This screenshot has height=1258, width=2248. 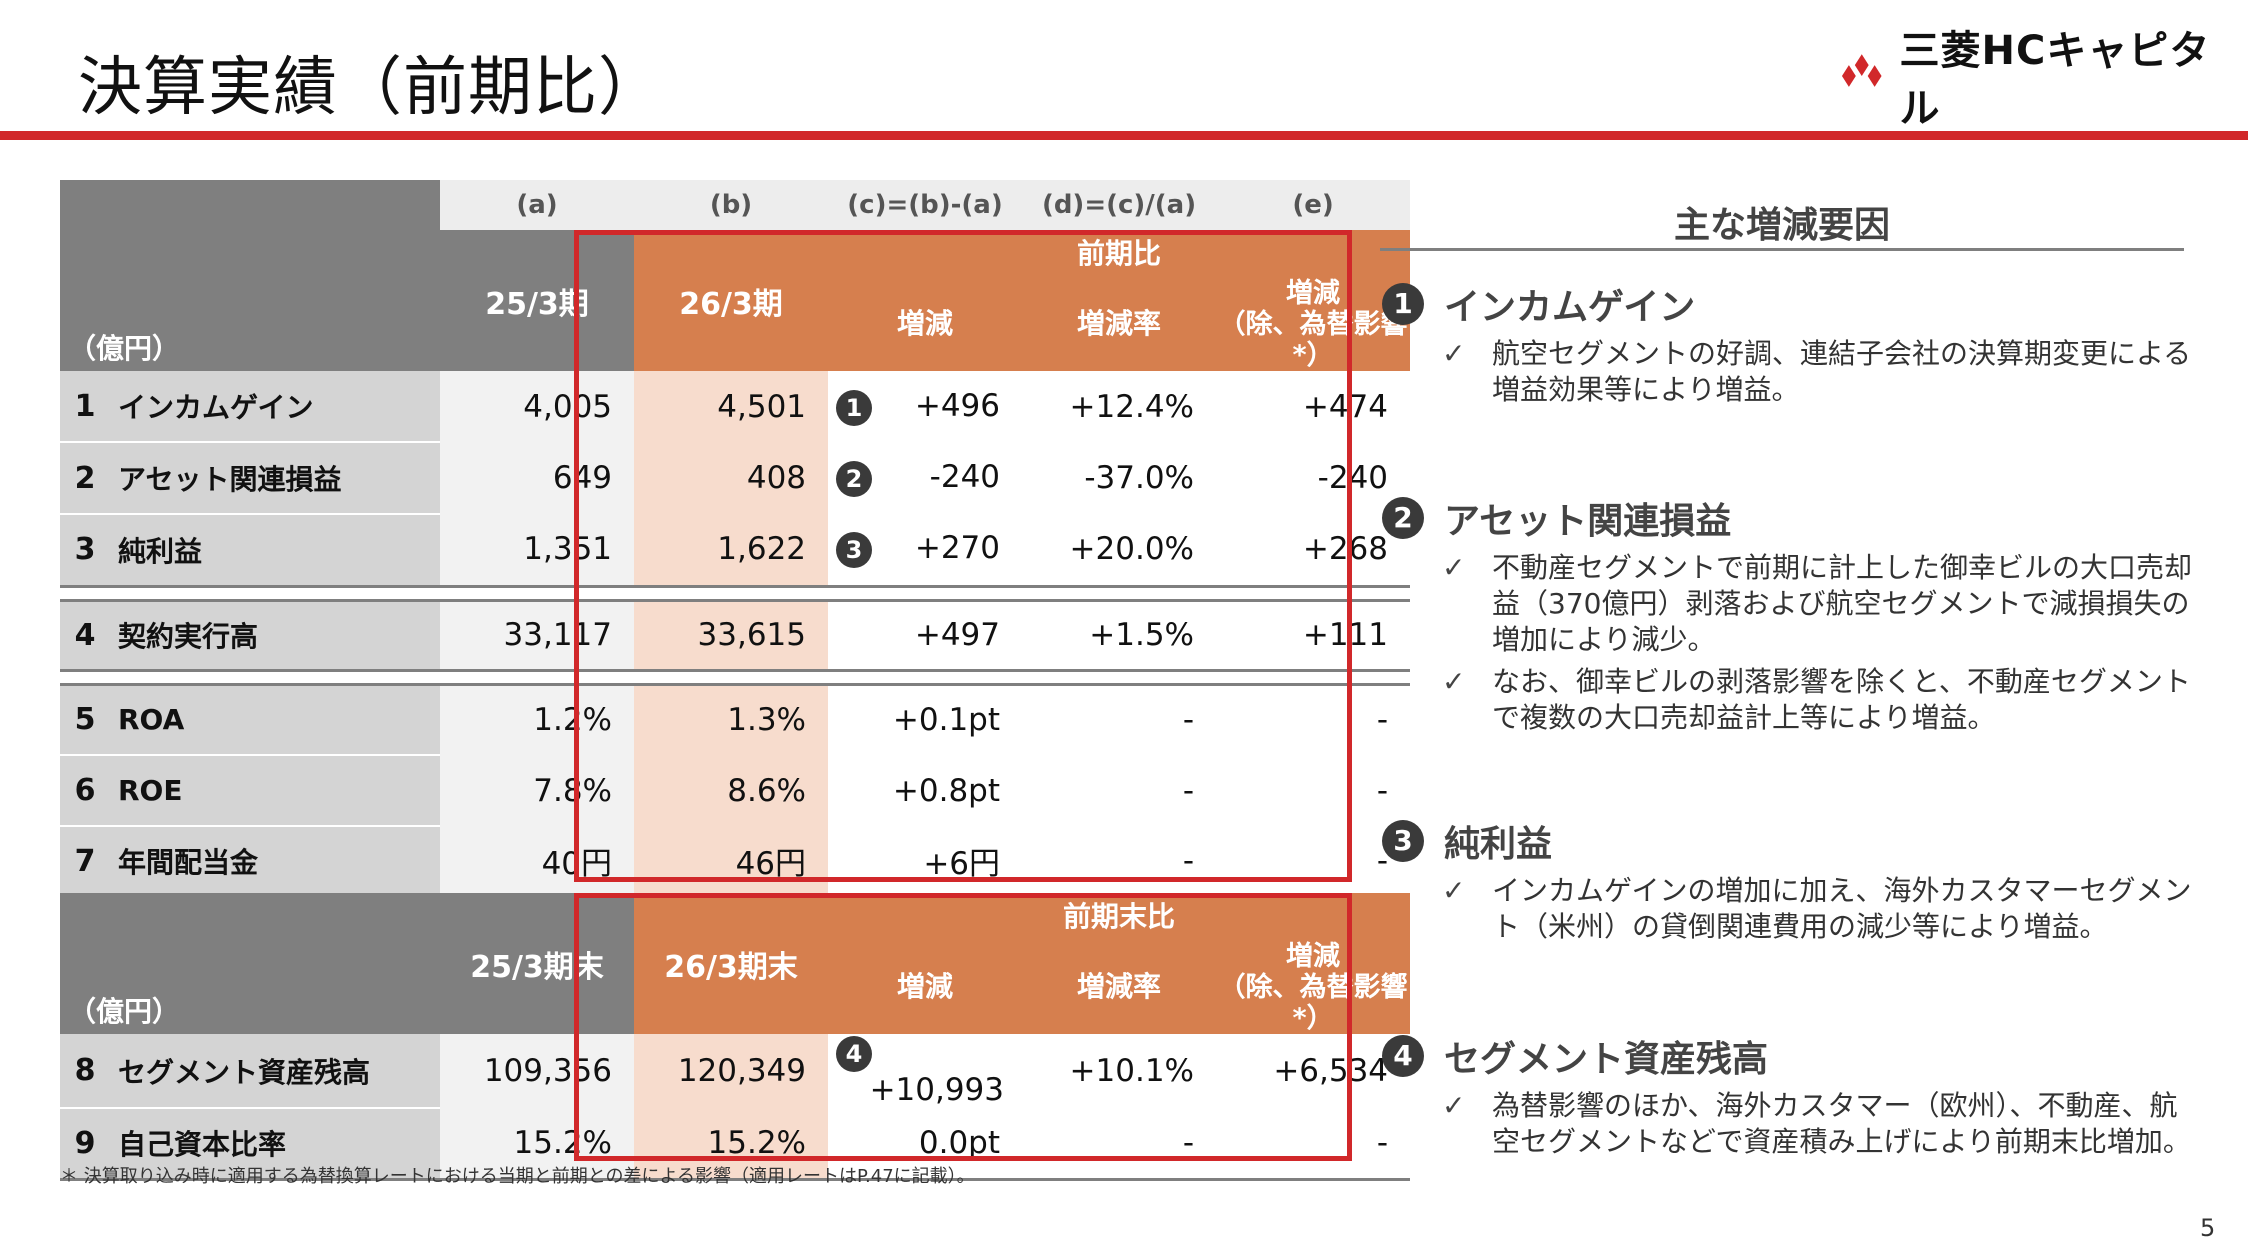 I want to click on value-change-exfx: +6,534, so click(x=1313, y=1071).